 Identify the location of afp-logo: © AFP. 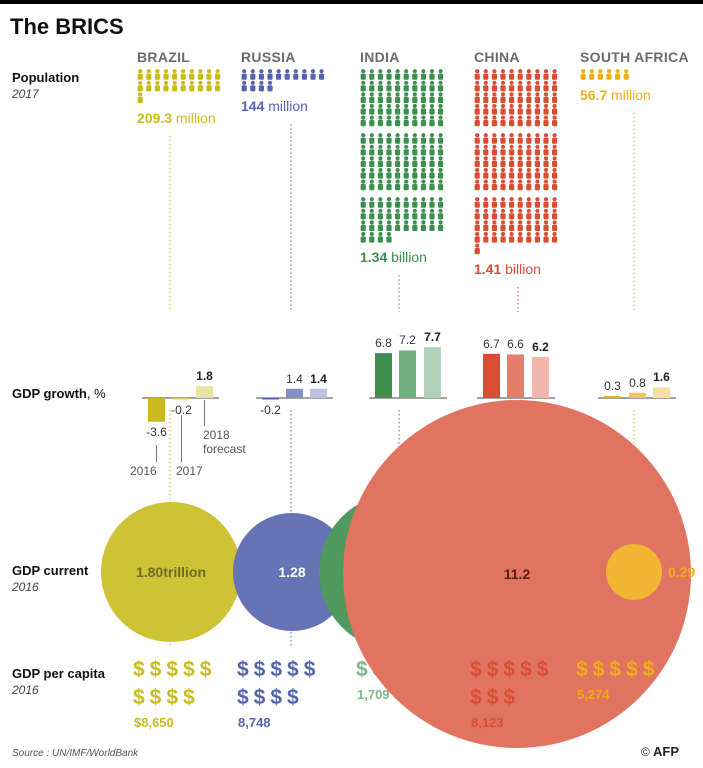
(660, 751).